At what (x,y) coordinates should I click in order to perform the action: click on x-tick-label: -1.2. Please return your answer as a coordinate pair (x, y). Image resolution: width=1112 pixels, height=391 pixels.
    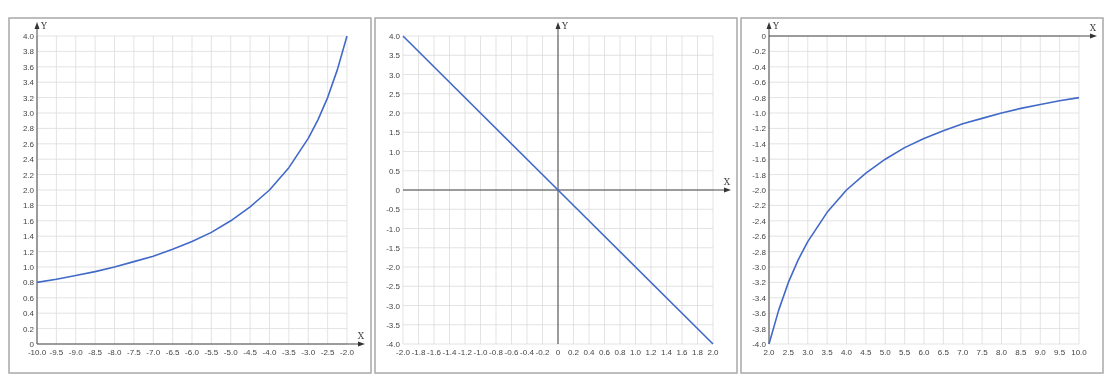
    Looking at the image, I should click on (465, 352).